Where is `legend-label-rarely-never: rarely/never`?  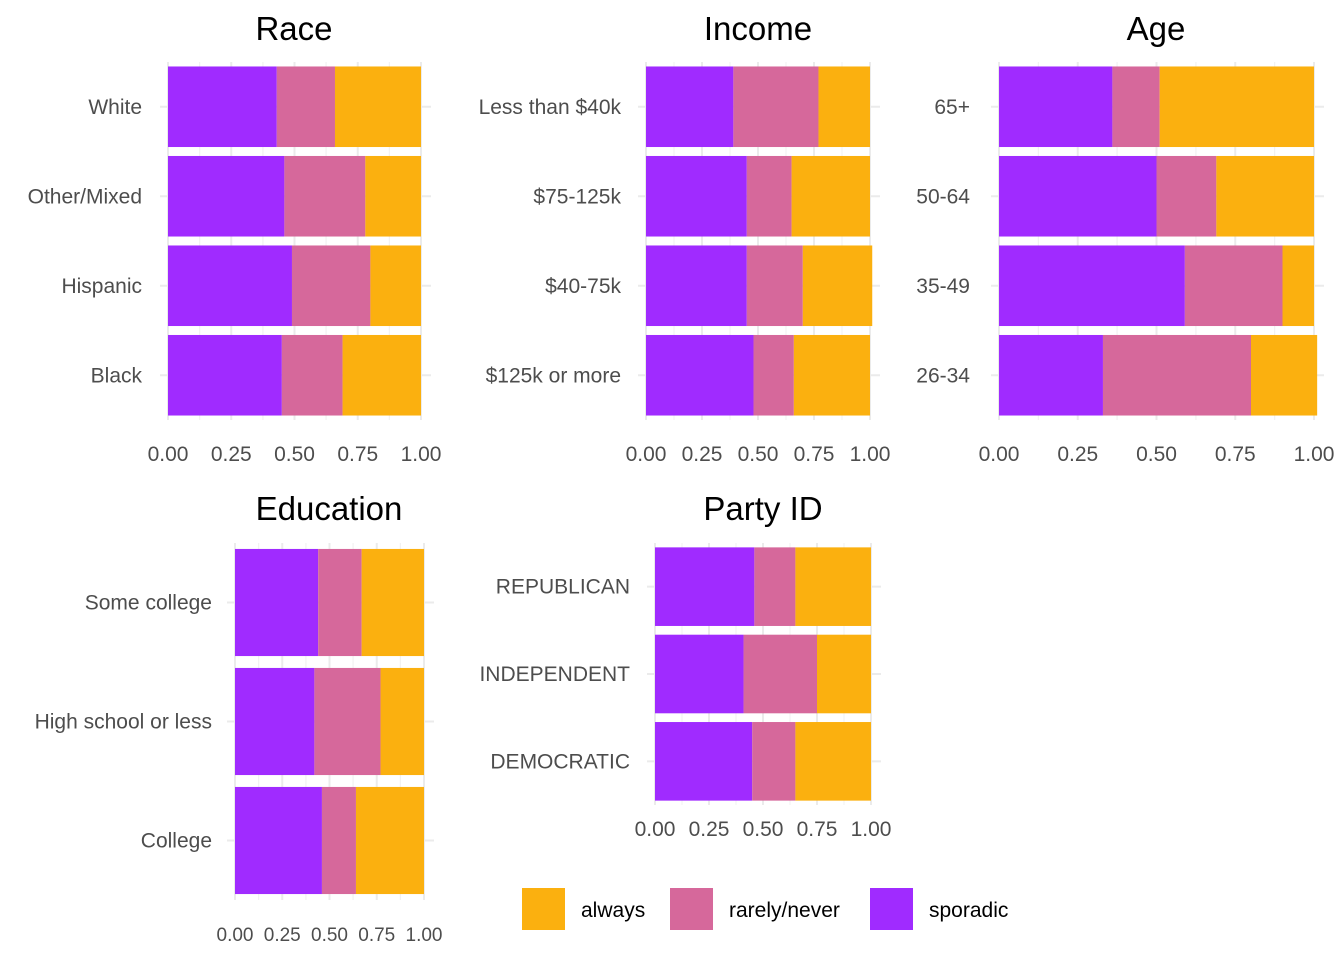 legend-label-rarely-never: rarely/never is located at coordinates (784, 910).